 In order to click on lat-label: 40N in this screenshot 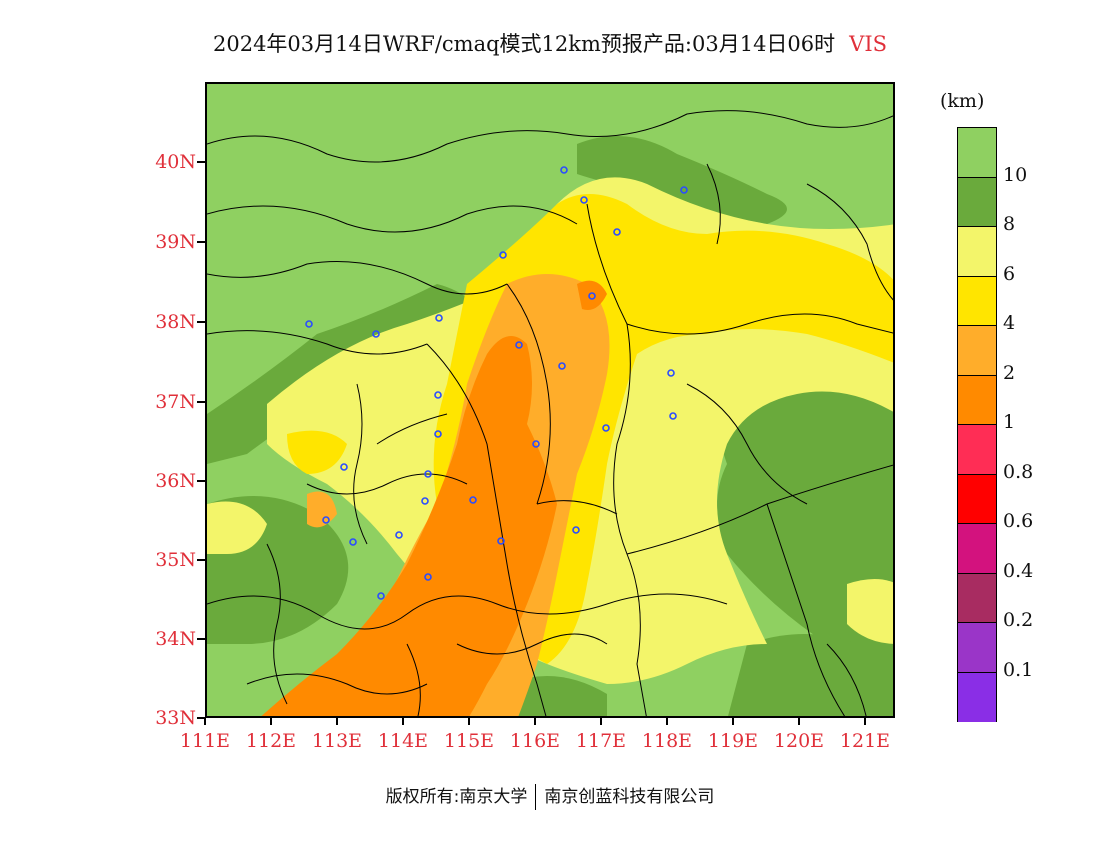, I will do `click(175, 162)`.